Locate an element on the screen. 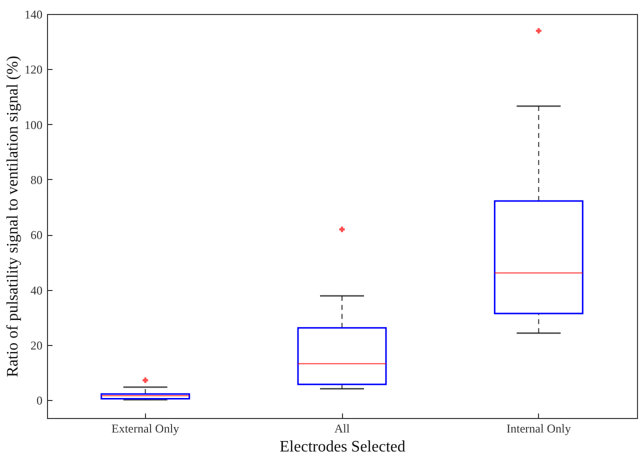 This screenshot has width=639, height=456. y-tick-label: 60 is located at coordinates (36, 235).